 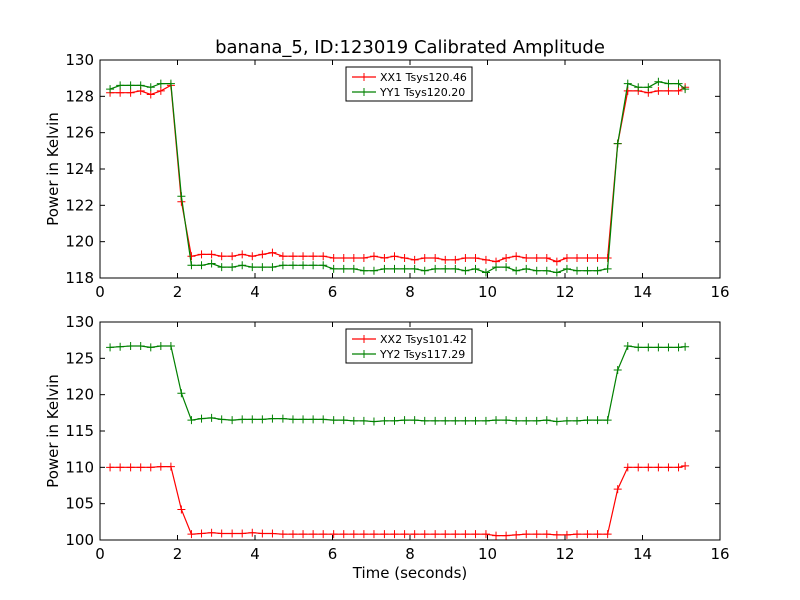 What do you see at coordinates (79, 504) in the screenshot?
I see `y-tick-label: 105` at bounding box center [79, 504].